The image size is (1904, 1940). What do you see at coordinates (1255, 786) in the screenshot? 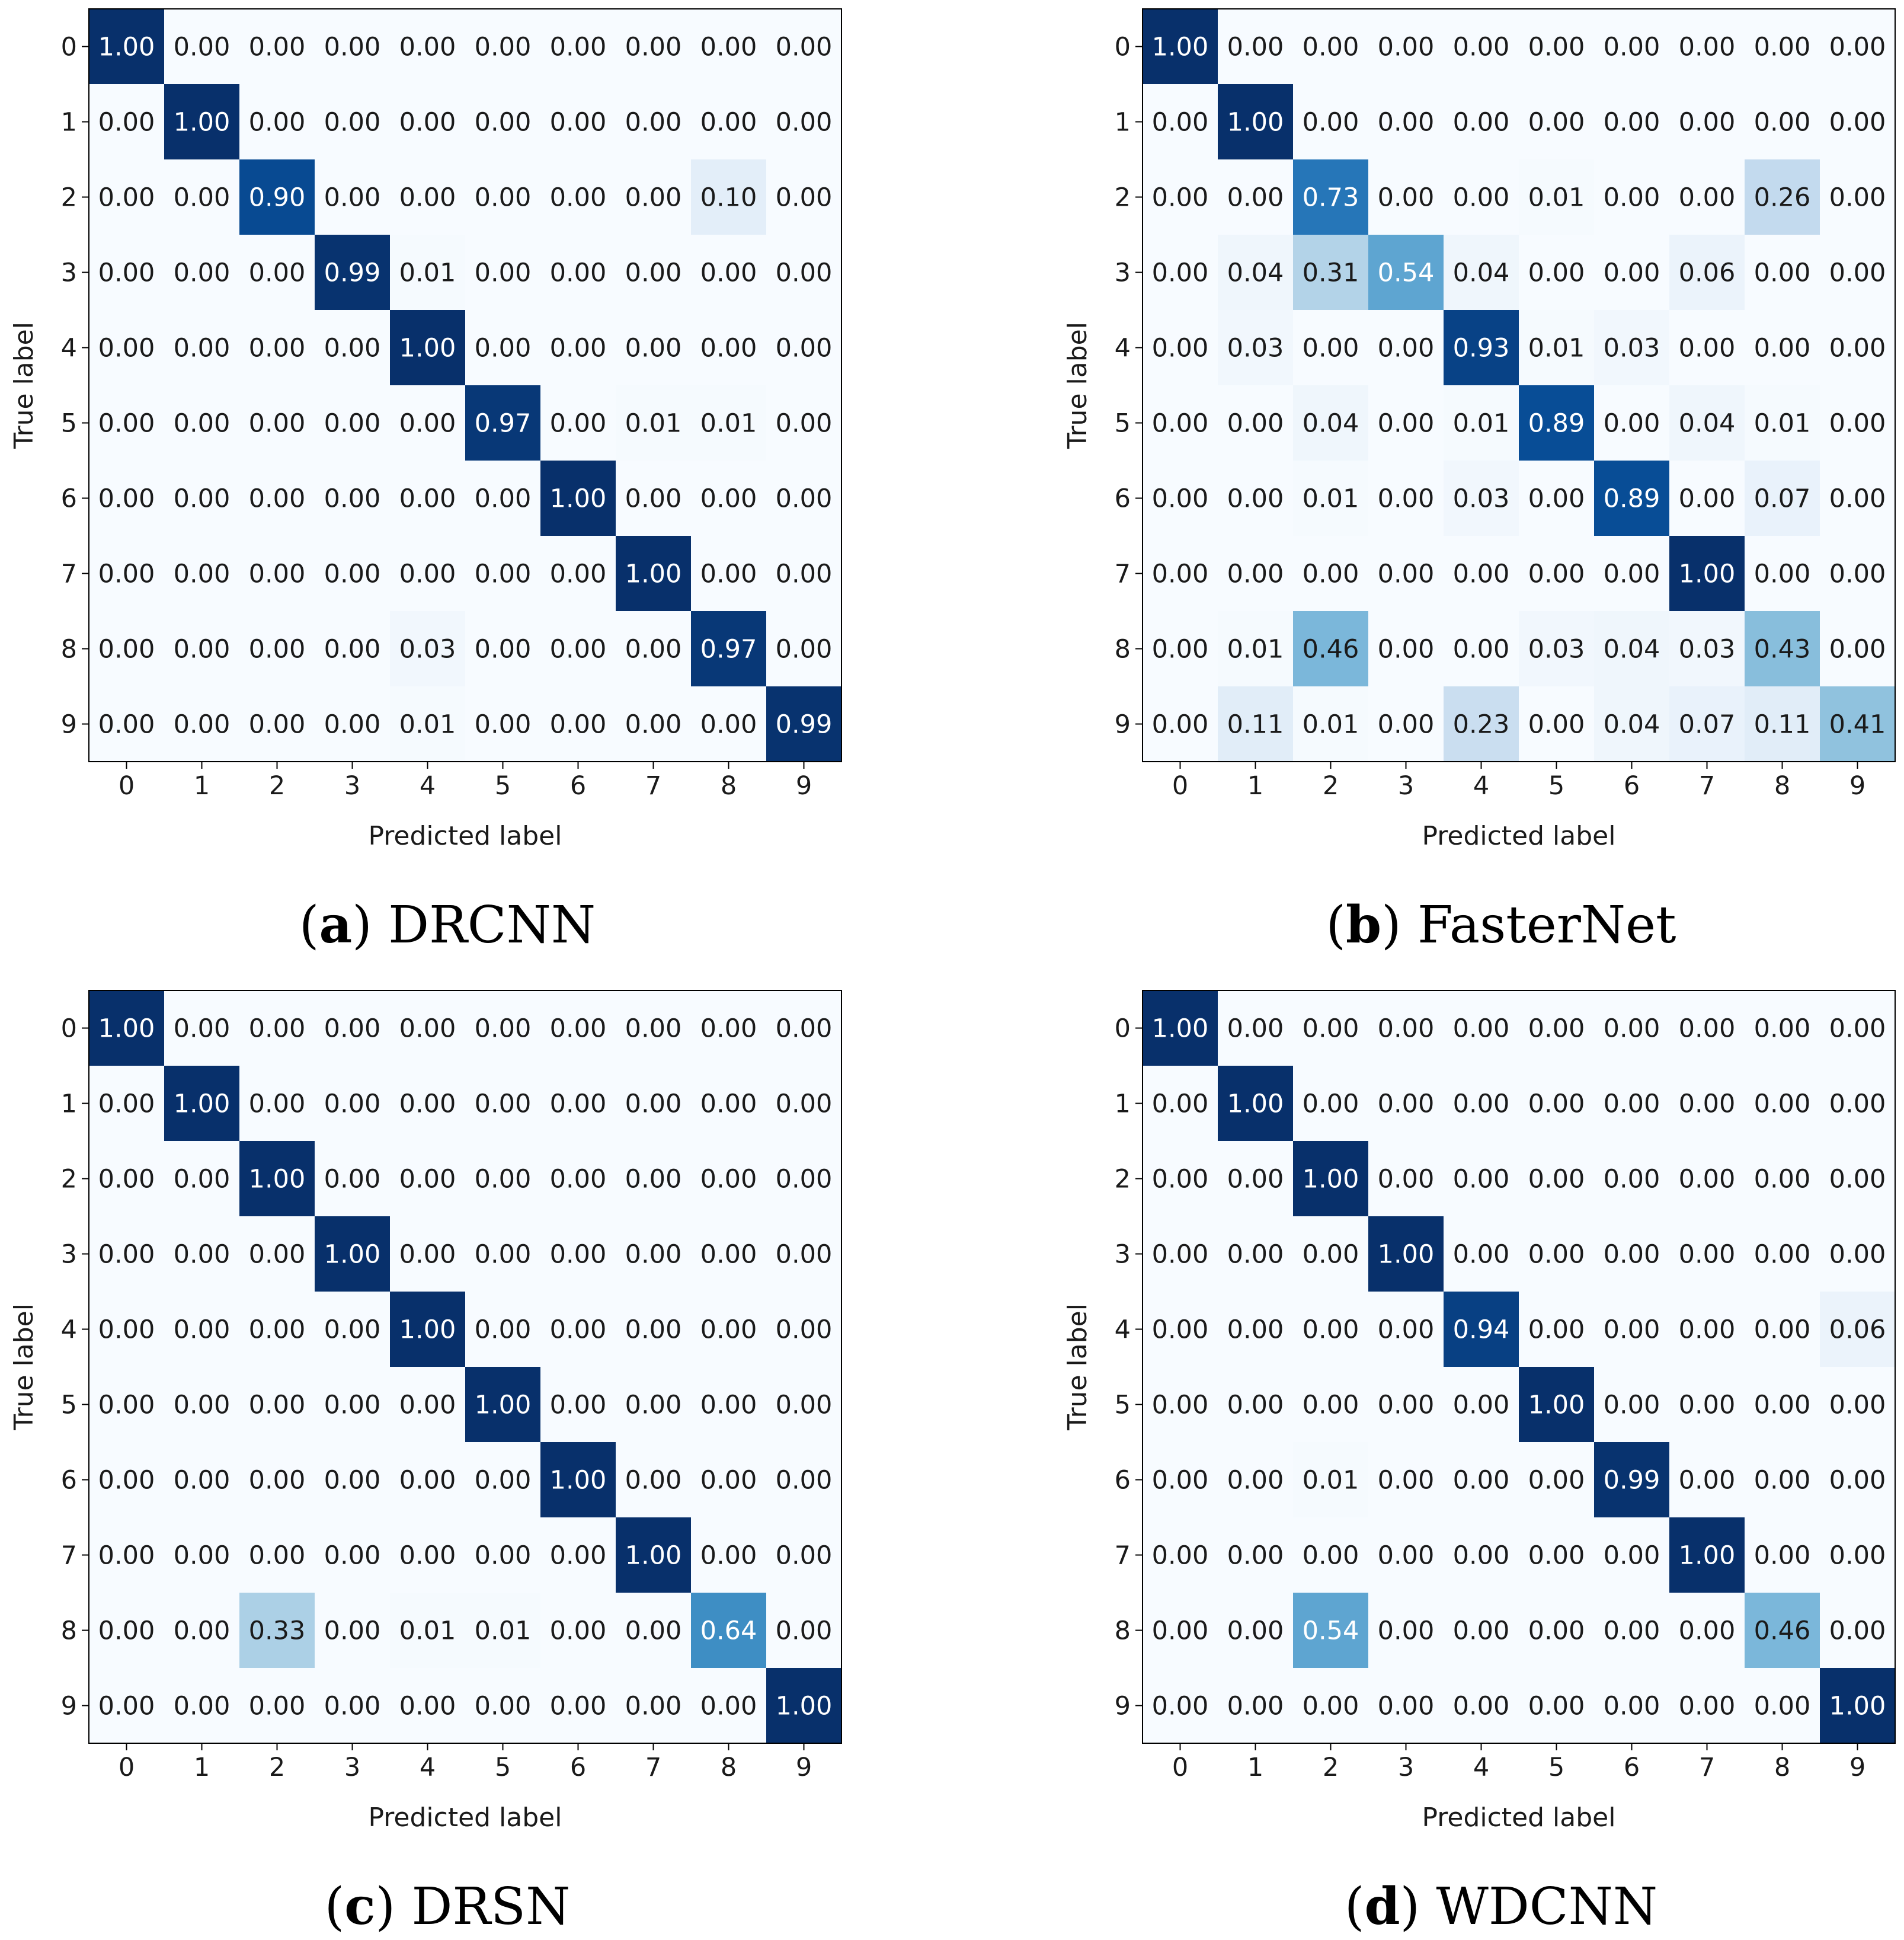
I see `x-tick-label: 1` at bounding box center [1255, 786].